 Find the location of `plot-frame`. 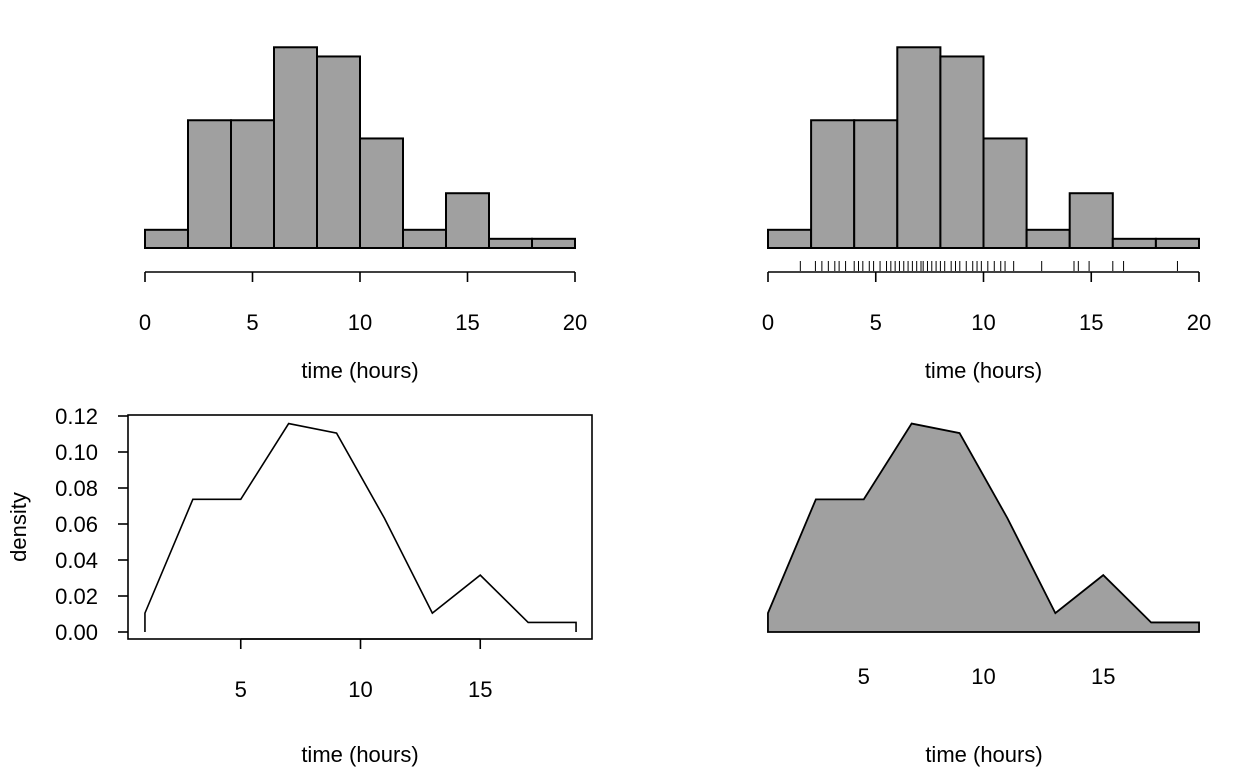

plot-frame is located at coordinates (360, 527).